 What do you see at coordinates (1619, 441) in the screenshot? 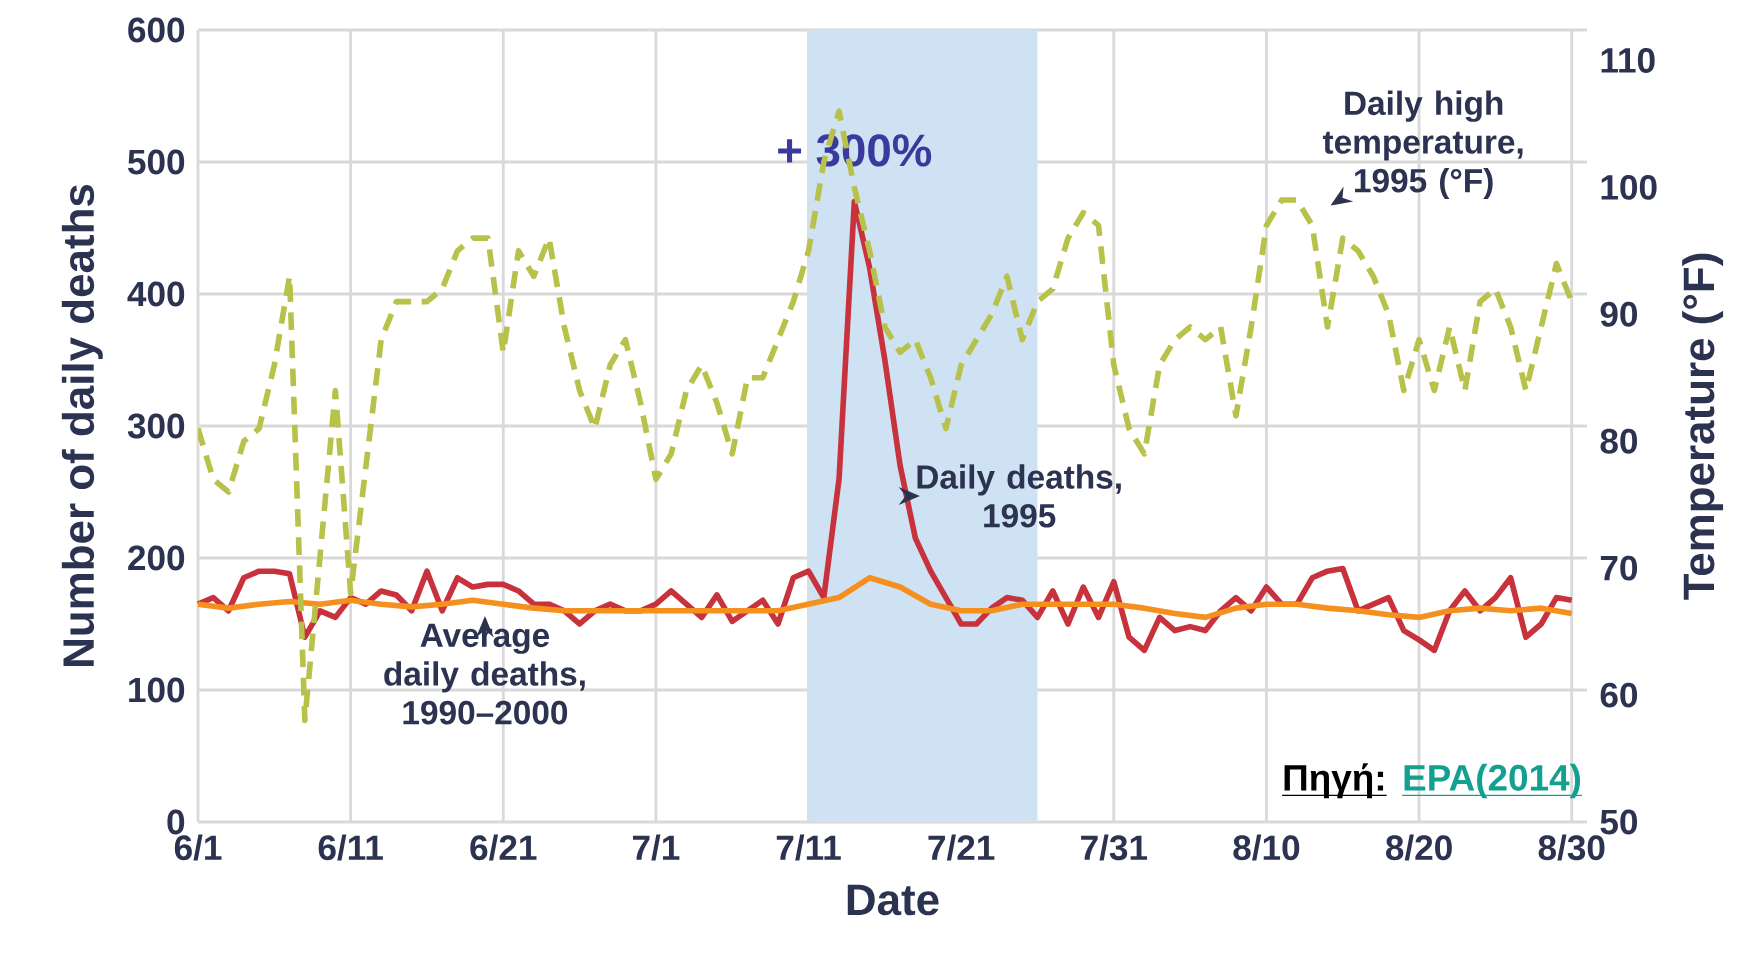
I see `y2-tick-label: 80` at bounding box center [1619, 441].